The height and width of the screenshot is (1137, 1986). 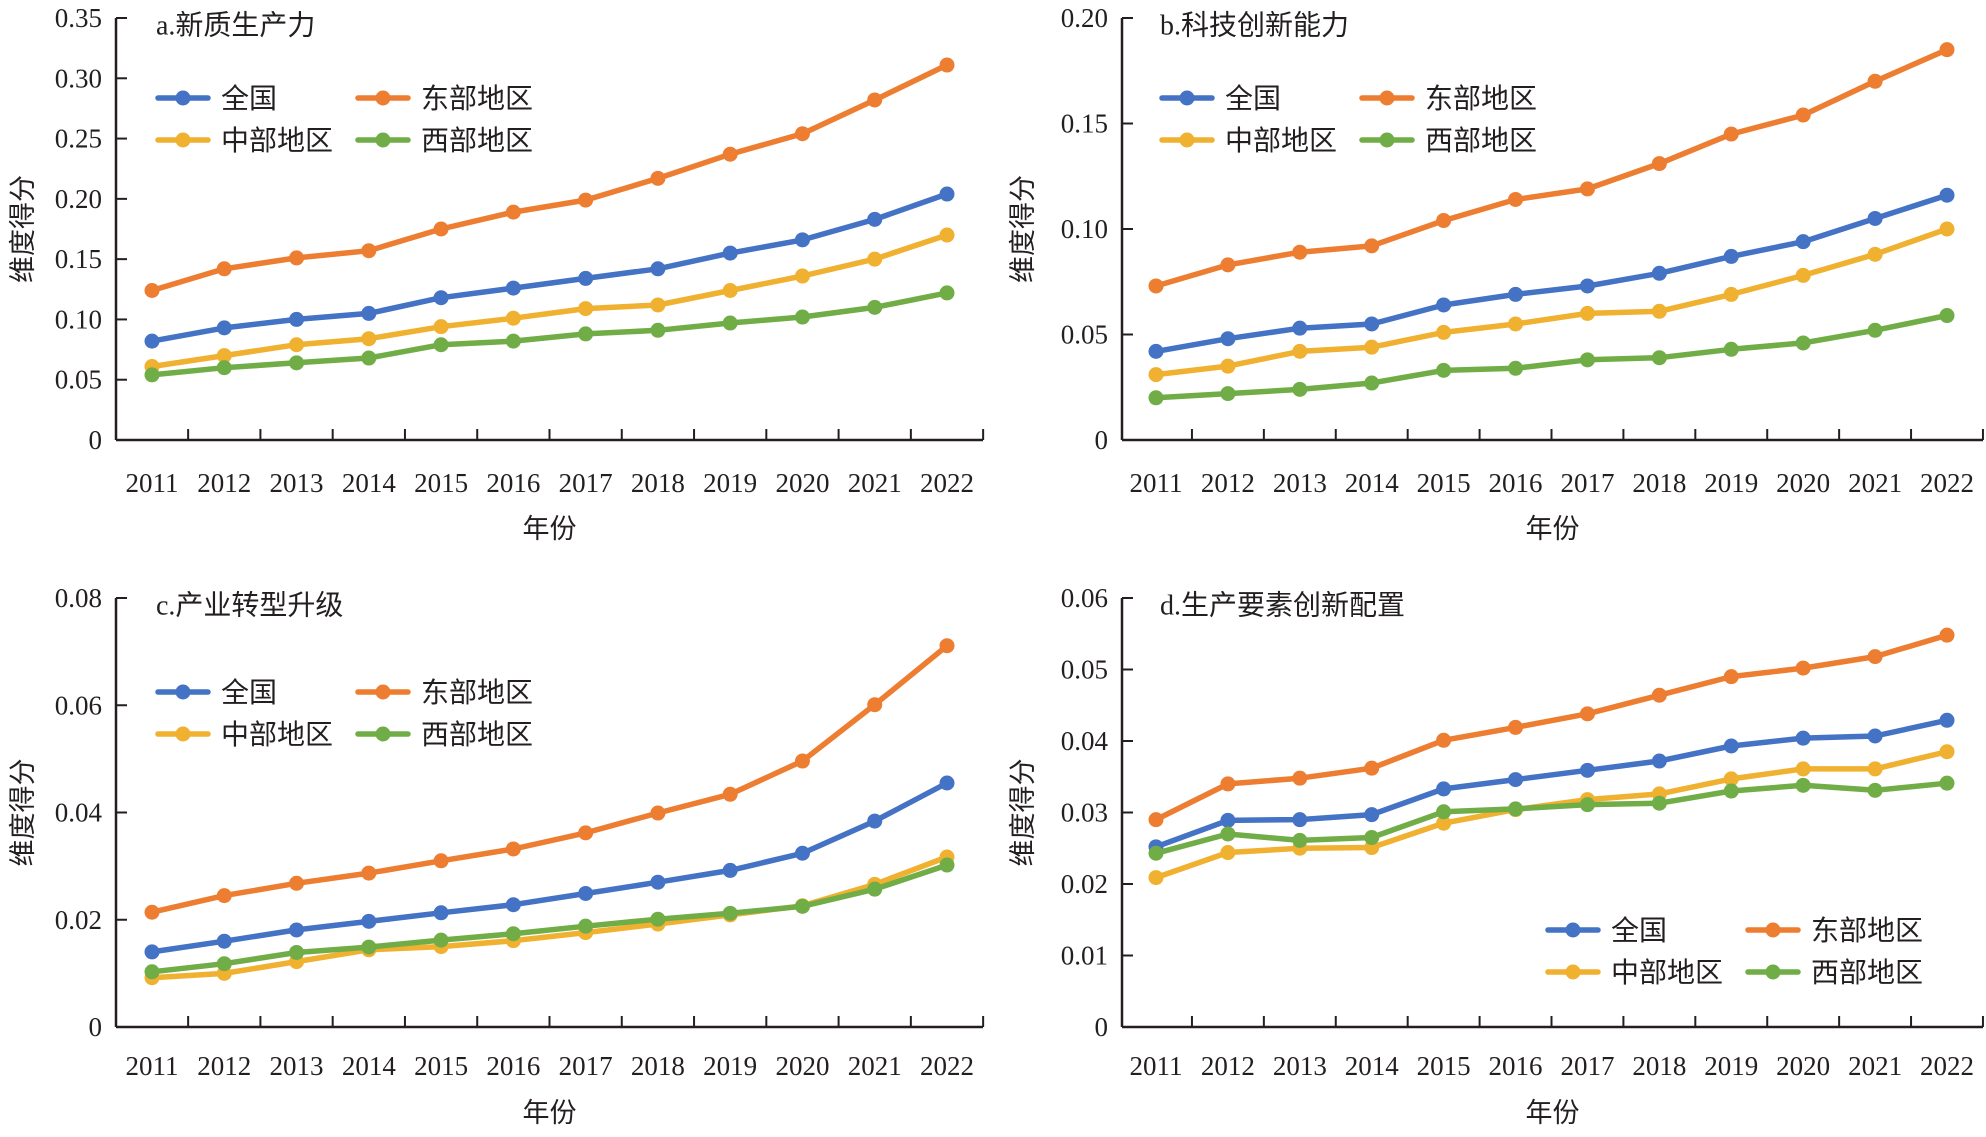 I want to click on y-tick-label: 0.03, so click(x=1084, y=813).